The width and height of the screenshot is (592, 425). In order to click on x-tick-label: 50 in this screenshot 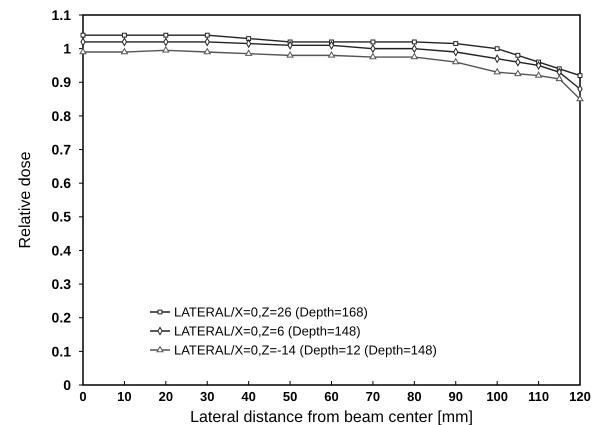, I will do `click(290, 396)`.